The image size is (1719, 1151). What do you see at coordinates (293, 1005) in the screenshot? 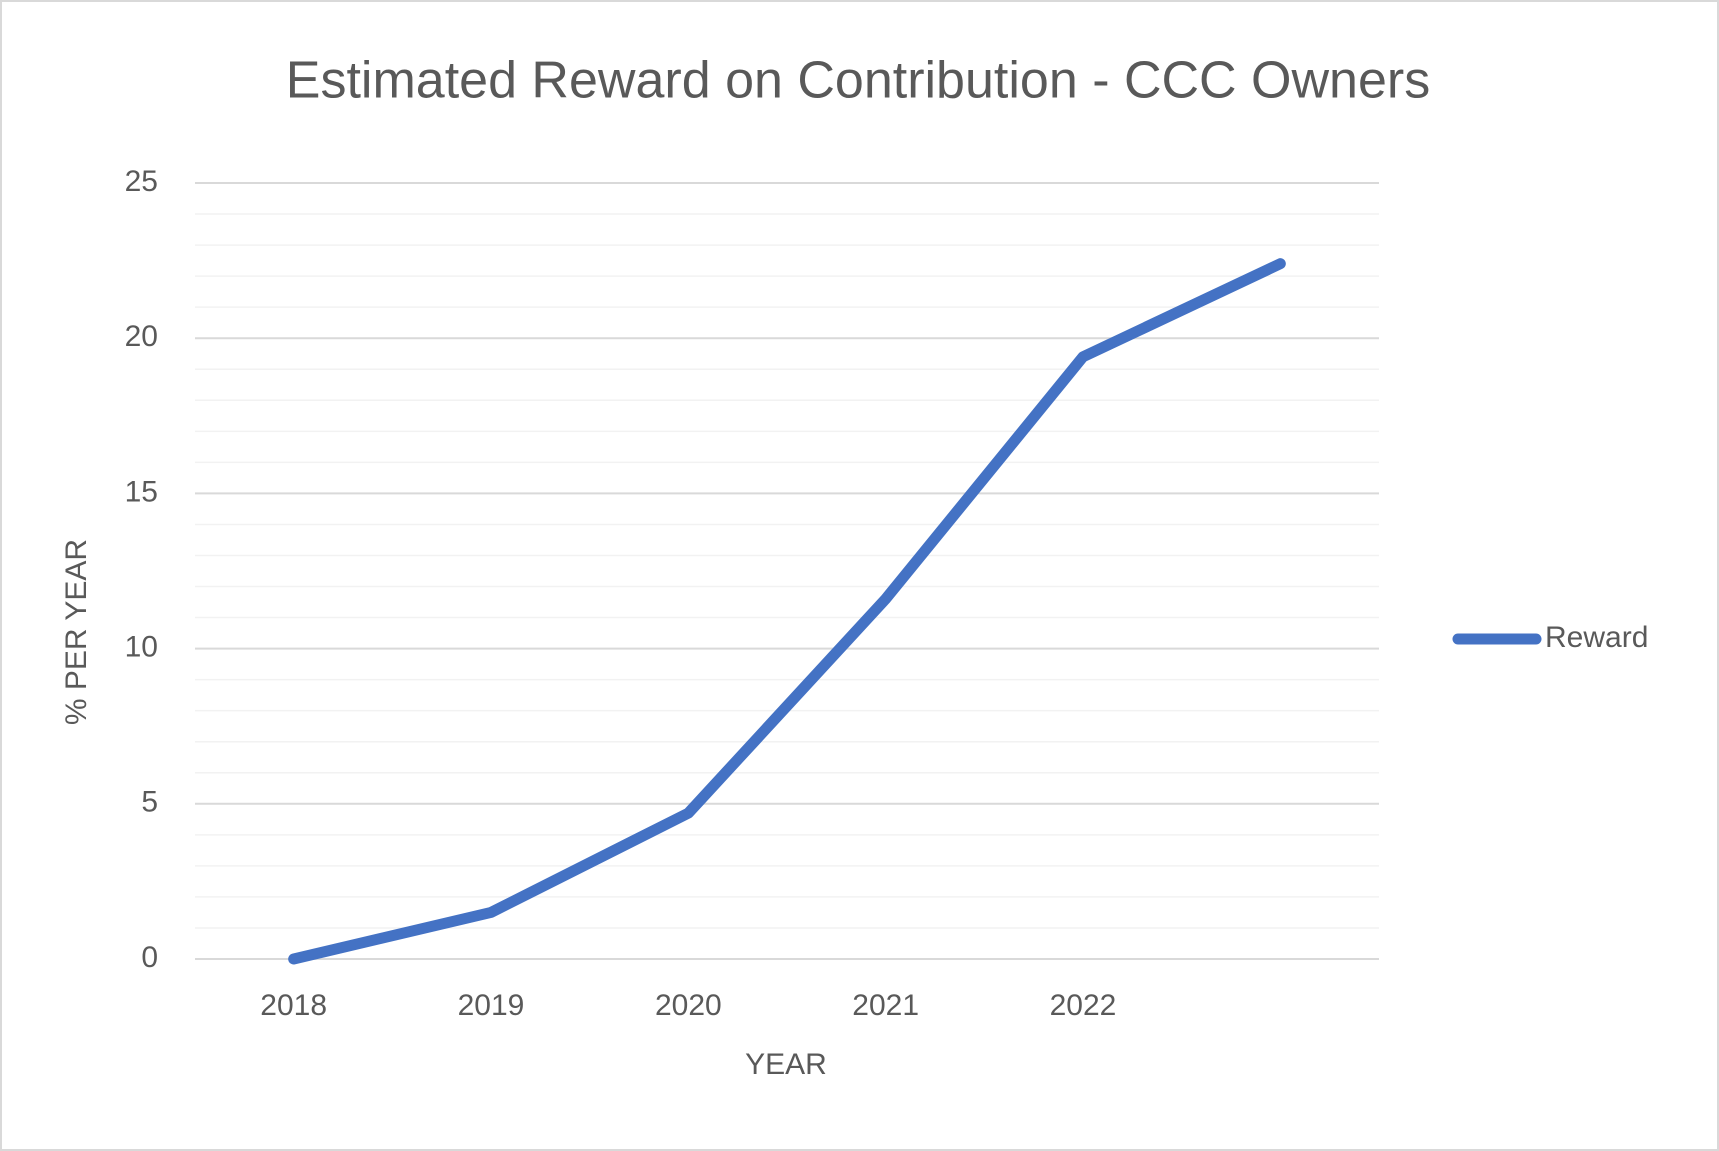
I see `x-tick-label: 2018` at bounding box center [293, 1005].